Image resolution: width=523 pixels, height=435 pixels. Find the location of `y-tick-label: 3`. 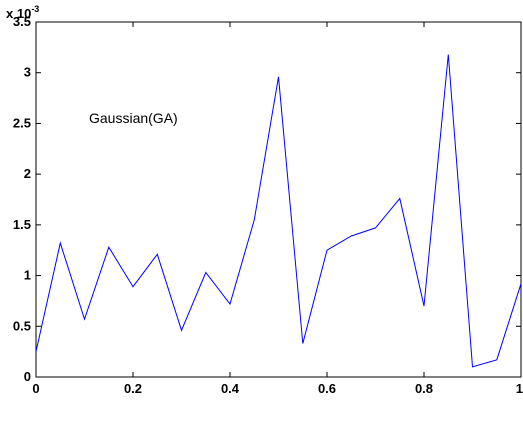

y-tick-label: 3 is located at coordinates (27, 72).